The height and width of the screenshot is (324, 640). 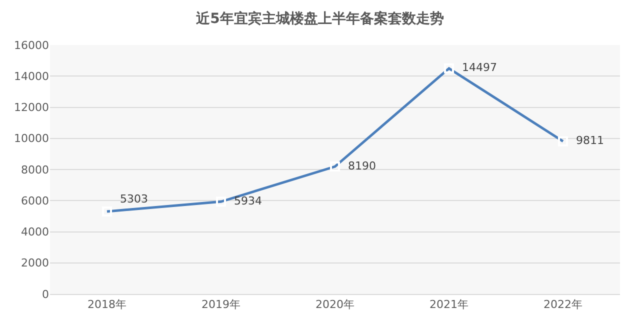 What do you see at coordinates (31, 107) in the screenshot?
I see `y-tick-label: 12000` at bounding box center [31, 107].